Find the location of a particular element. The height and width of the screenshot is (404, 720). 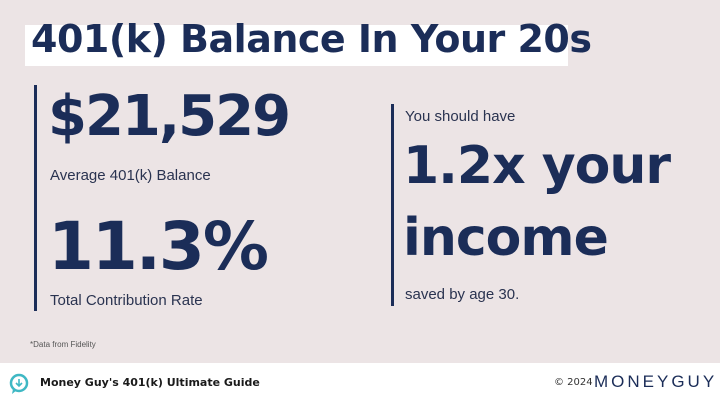

outro-text: saved by age 30. is located at coordinates (462, 294).